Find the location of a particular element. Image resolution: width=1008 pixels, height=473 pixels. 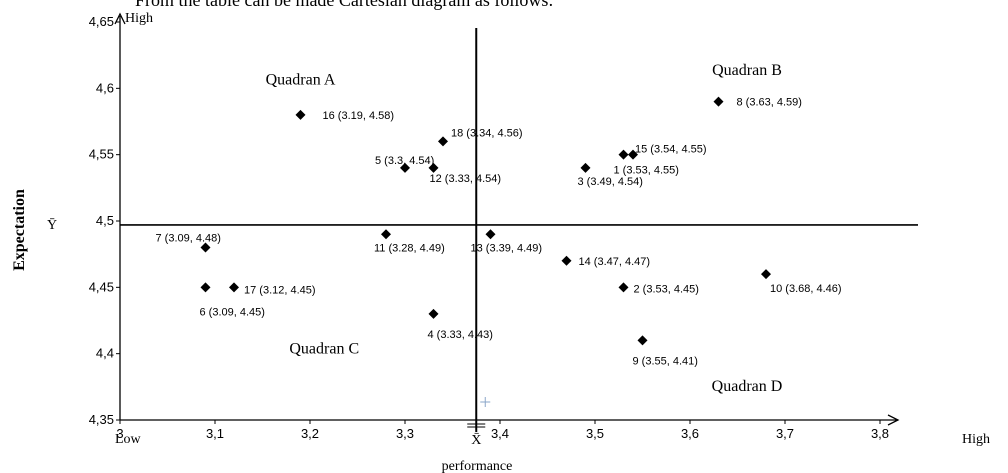

point-label-8: 8 (3.63, 4.59) is located at coordinates (769, 103).